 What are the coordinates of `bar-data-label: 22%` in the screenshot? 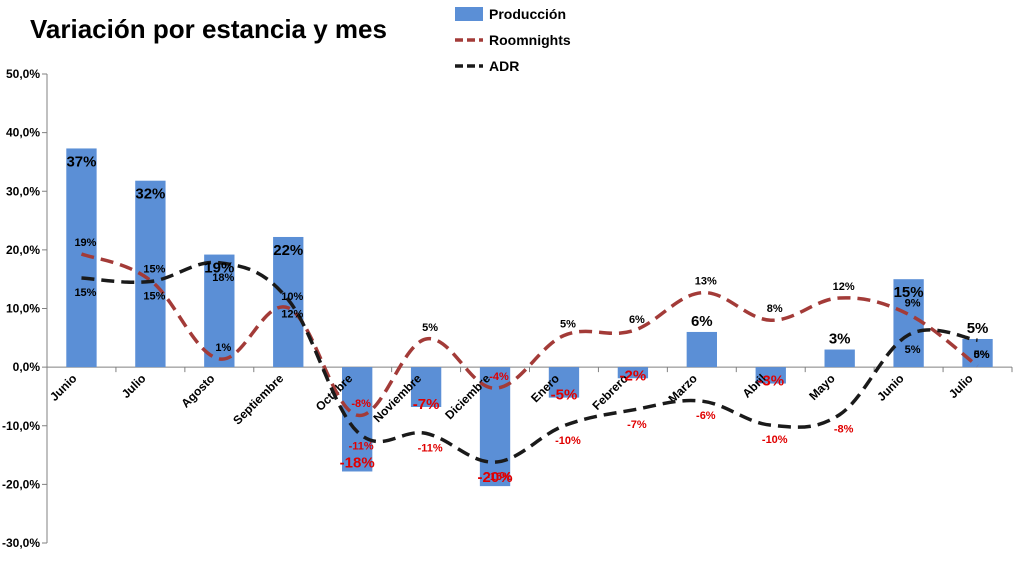 It's located at (288, 250).